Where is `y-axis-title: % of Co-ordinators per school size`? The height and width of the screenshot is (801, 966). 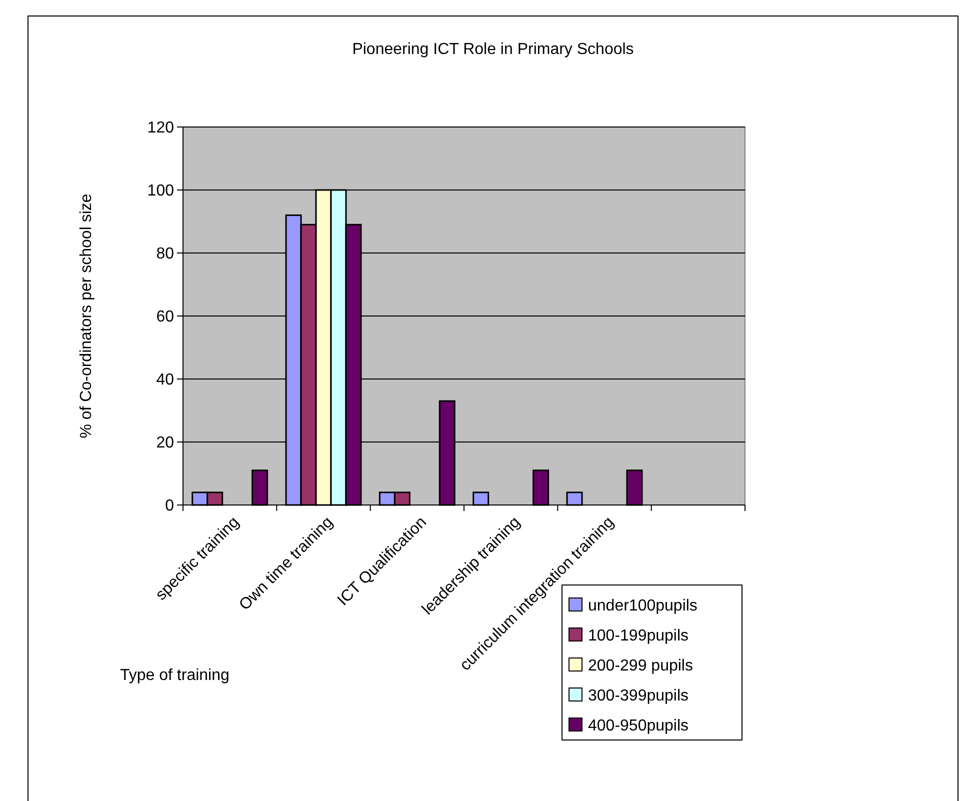
y-axis-title: % of Co-ordinators per school size is located at coordinates (86, 316).